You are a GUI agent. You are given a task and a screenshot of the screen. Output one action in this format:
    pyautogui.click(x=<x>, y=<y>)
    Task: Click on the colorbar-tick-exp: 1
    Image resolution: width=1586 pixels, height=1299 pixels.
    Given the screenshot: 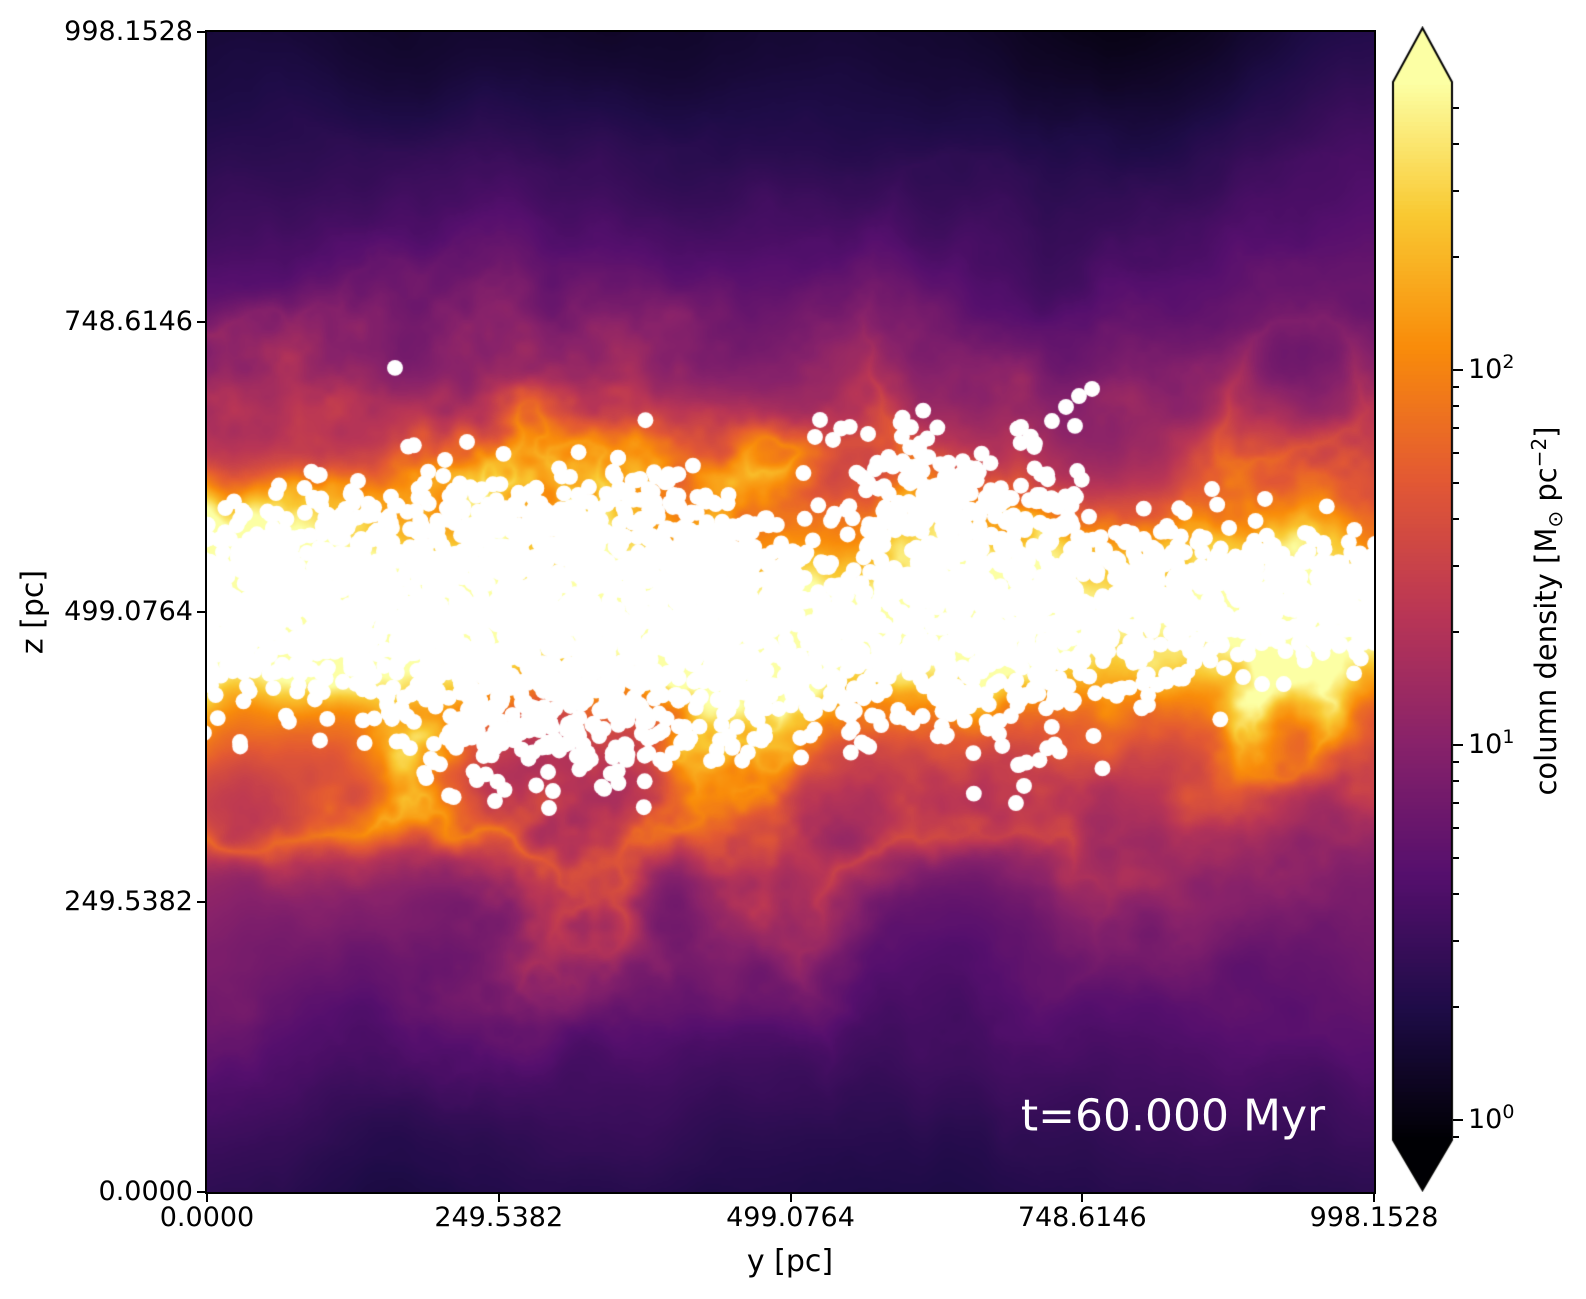 What is the action you would take?
    pyautogui.click(x=1508, y=737)
    